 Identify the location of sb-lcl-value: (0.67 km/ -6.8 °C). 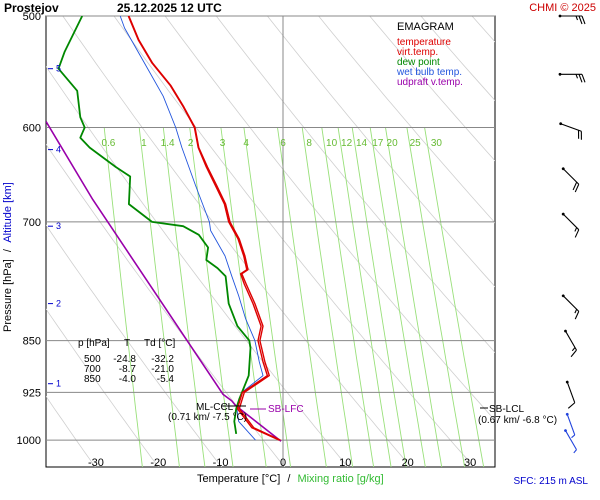
(517, 420).